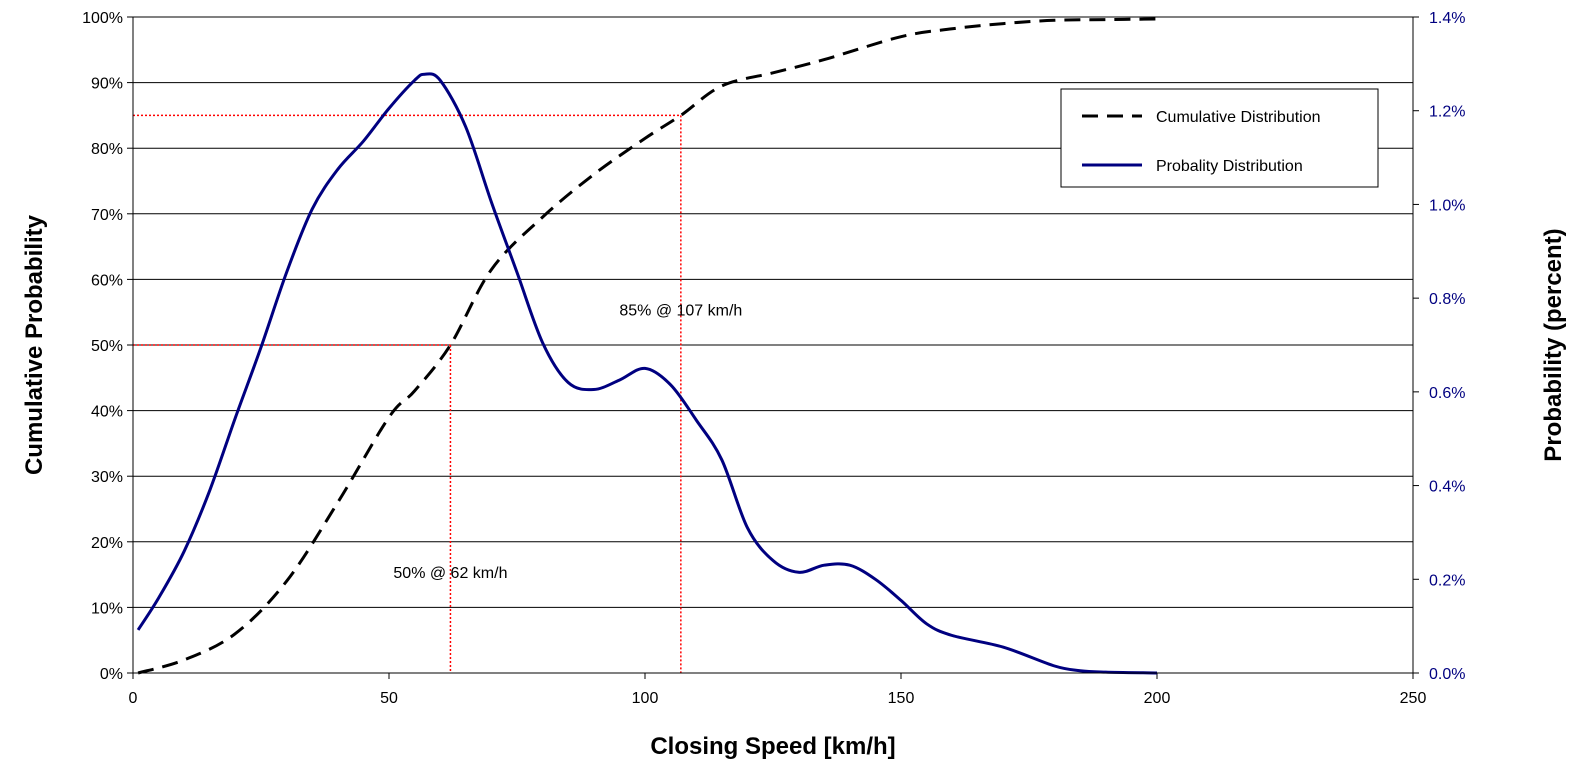  I want to click on x-tick-label: 50, so click(389, 698).